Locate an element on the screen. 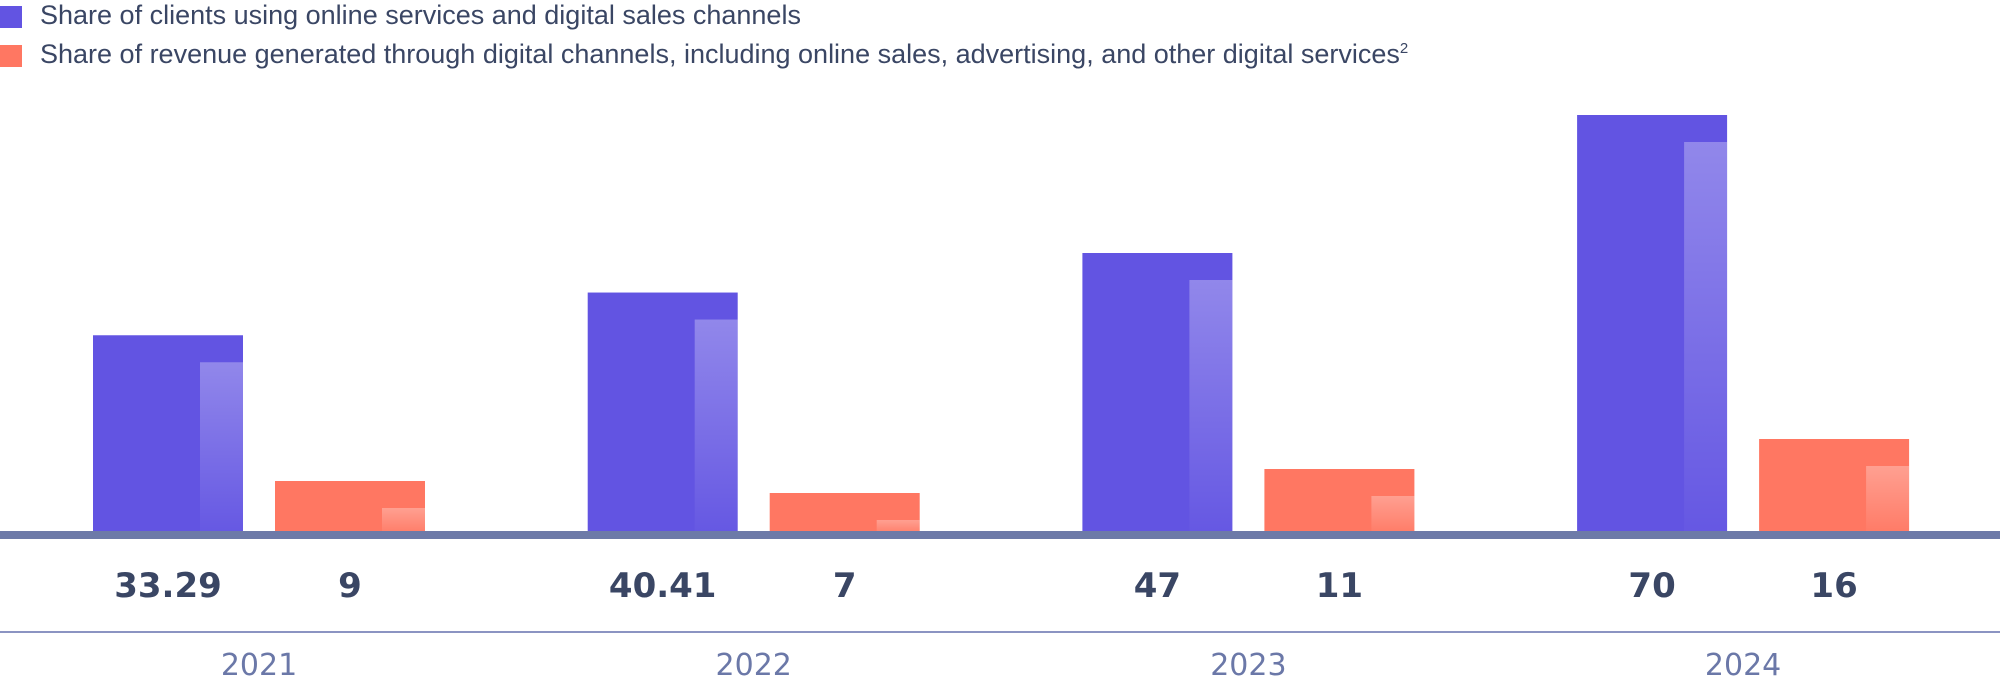  year-separator-line is located at coordinates (1000, 632).